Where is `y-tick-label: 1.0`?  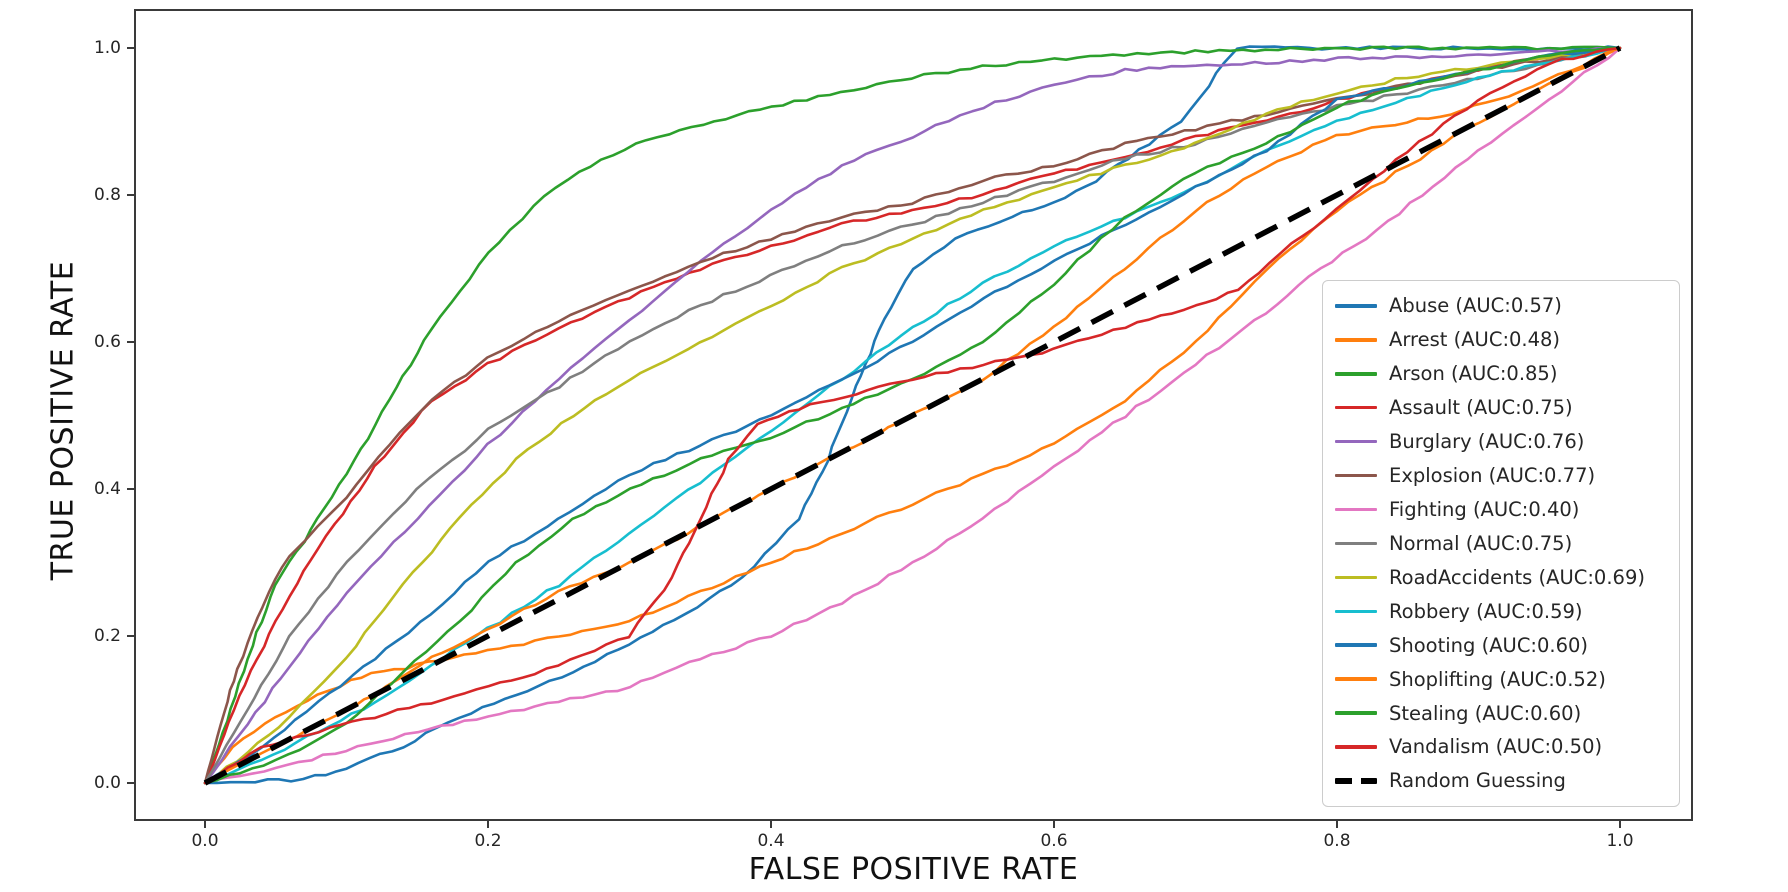 y-tick-label: 1.0 is located at coordinates (107, 48).